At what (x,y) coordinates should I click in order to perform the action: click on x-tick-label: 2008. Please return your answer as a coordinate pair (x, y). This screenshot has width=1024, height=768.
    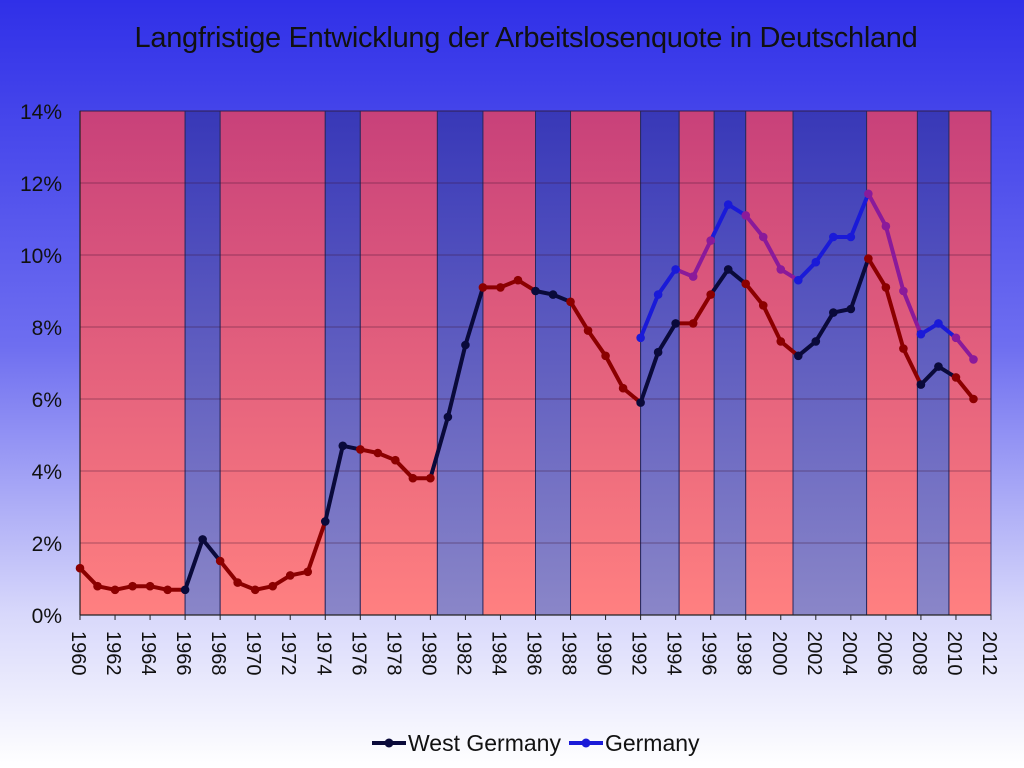
    Looking at the image, I should click on (919, 653).